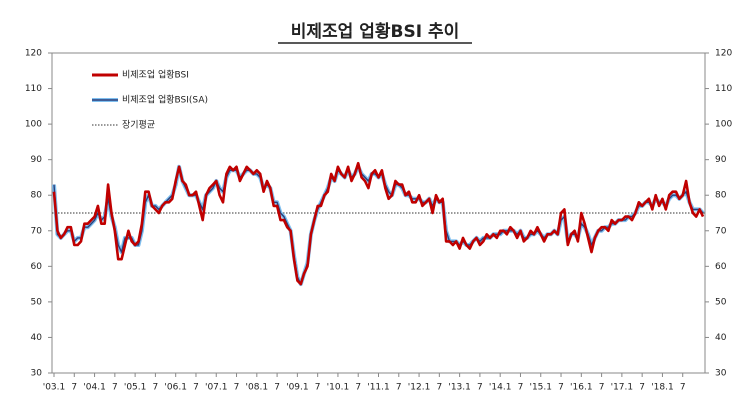 The width and height of the screenshot is (745, 405). Describe the element at coordinates (33, 125) in the screenshot. I see `y-tick-label: 100` at that location.